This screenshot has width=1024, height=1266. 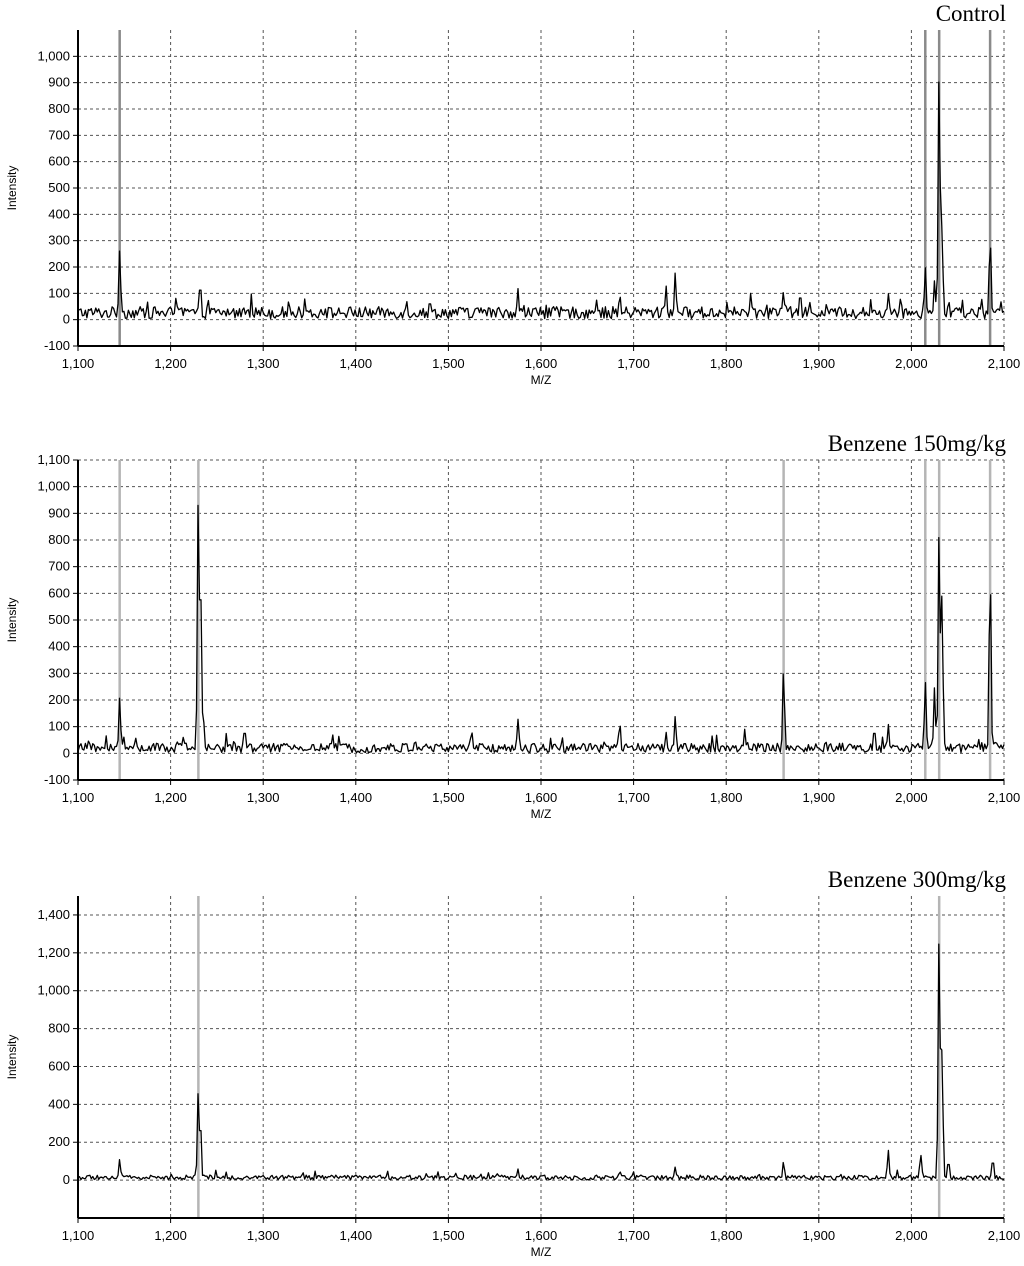 What do you see at coordinates (916, 879) in the screenshot?
I see `panel-title: Benzene 300mg/kg` at bounding box center [916, 879].